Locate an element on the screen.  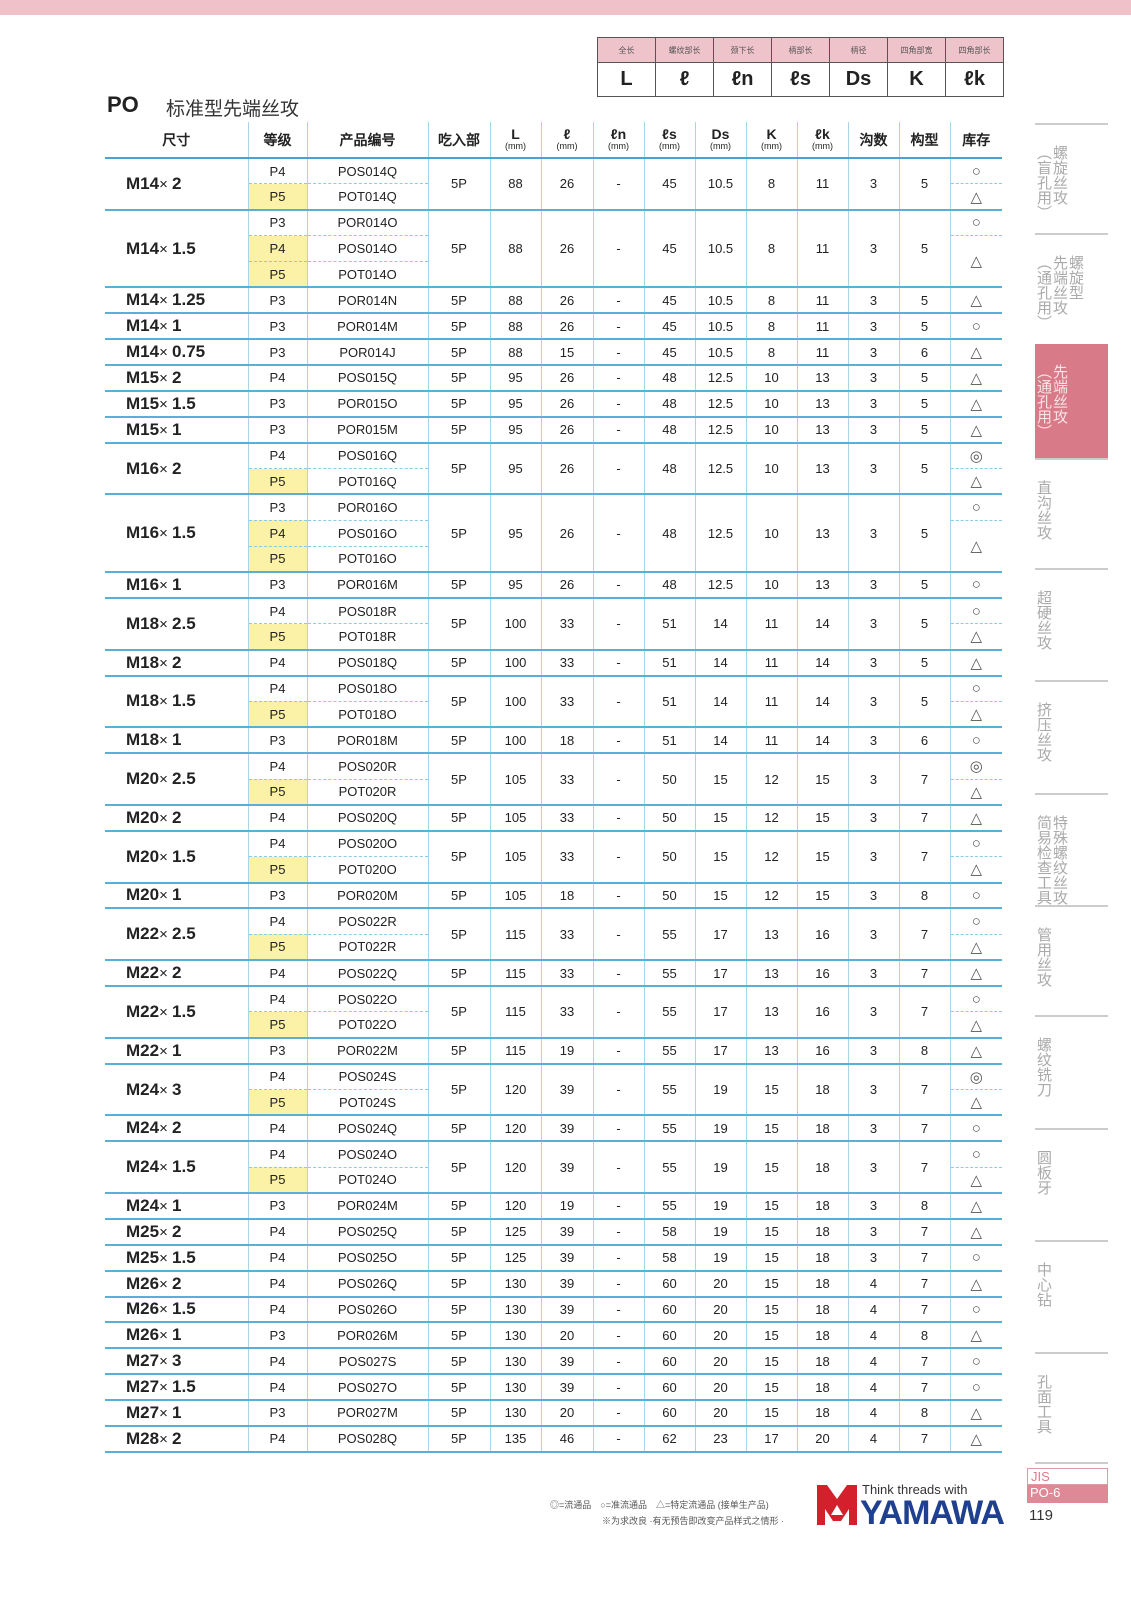
table-row: M15× 2 P4 POS015Q 5P 95 26-48 12.5 10 13 3 5 △ is located at coordinates (553, 377).